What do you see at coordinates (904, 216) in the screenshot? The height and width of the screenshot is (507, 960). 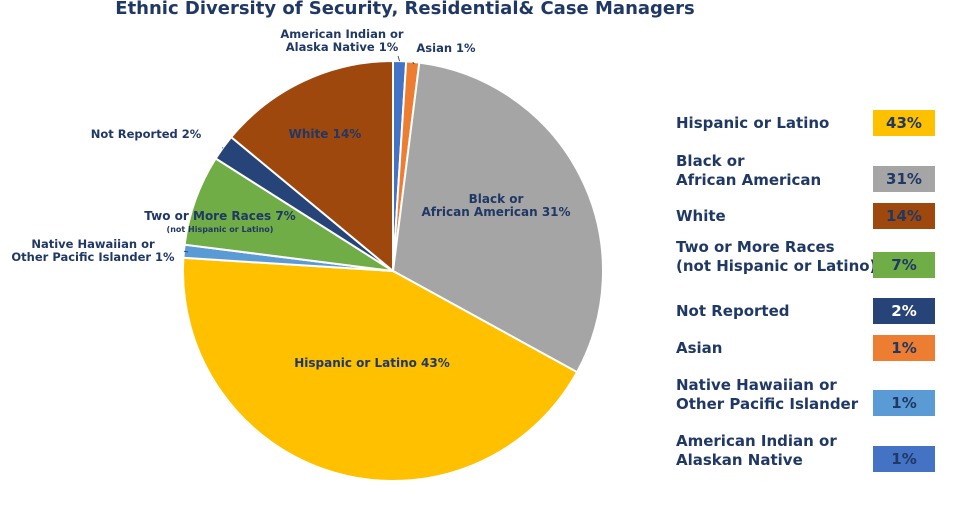 I see `legend-value-swatch: 14%` at bounding box center [904, 216].